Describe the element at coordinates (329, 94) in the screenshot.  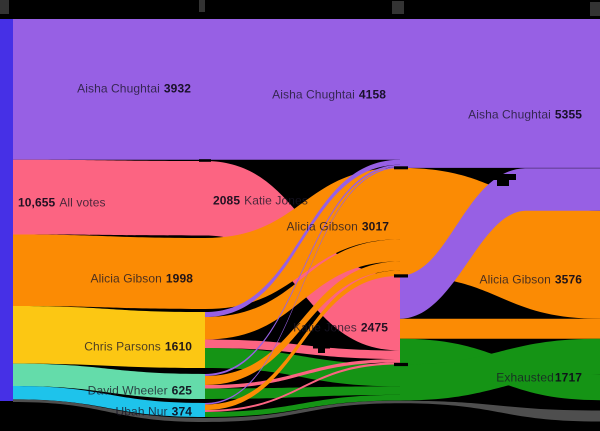
I see `label-r2-chughtai: Aisha Chughtai 4158` at that location.